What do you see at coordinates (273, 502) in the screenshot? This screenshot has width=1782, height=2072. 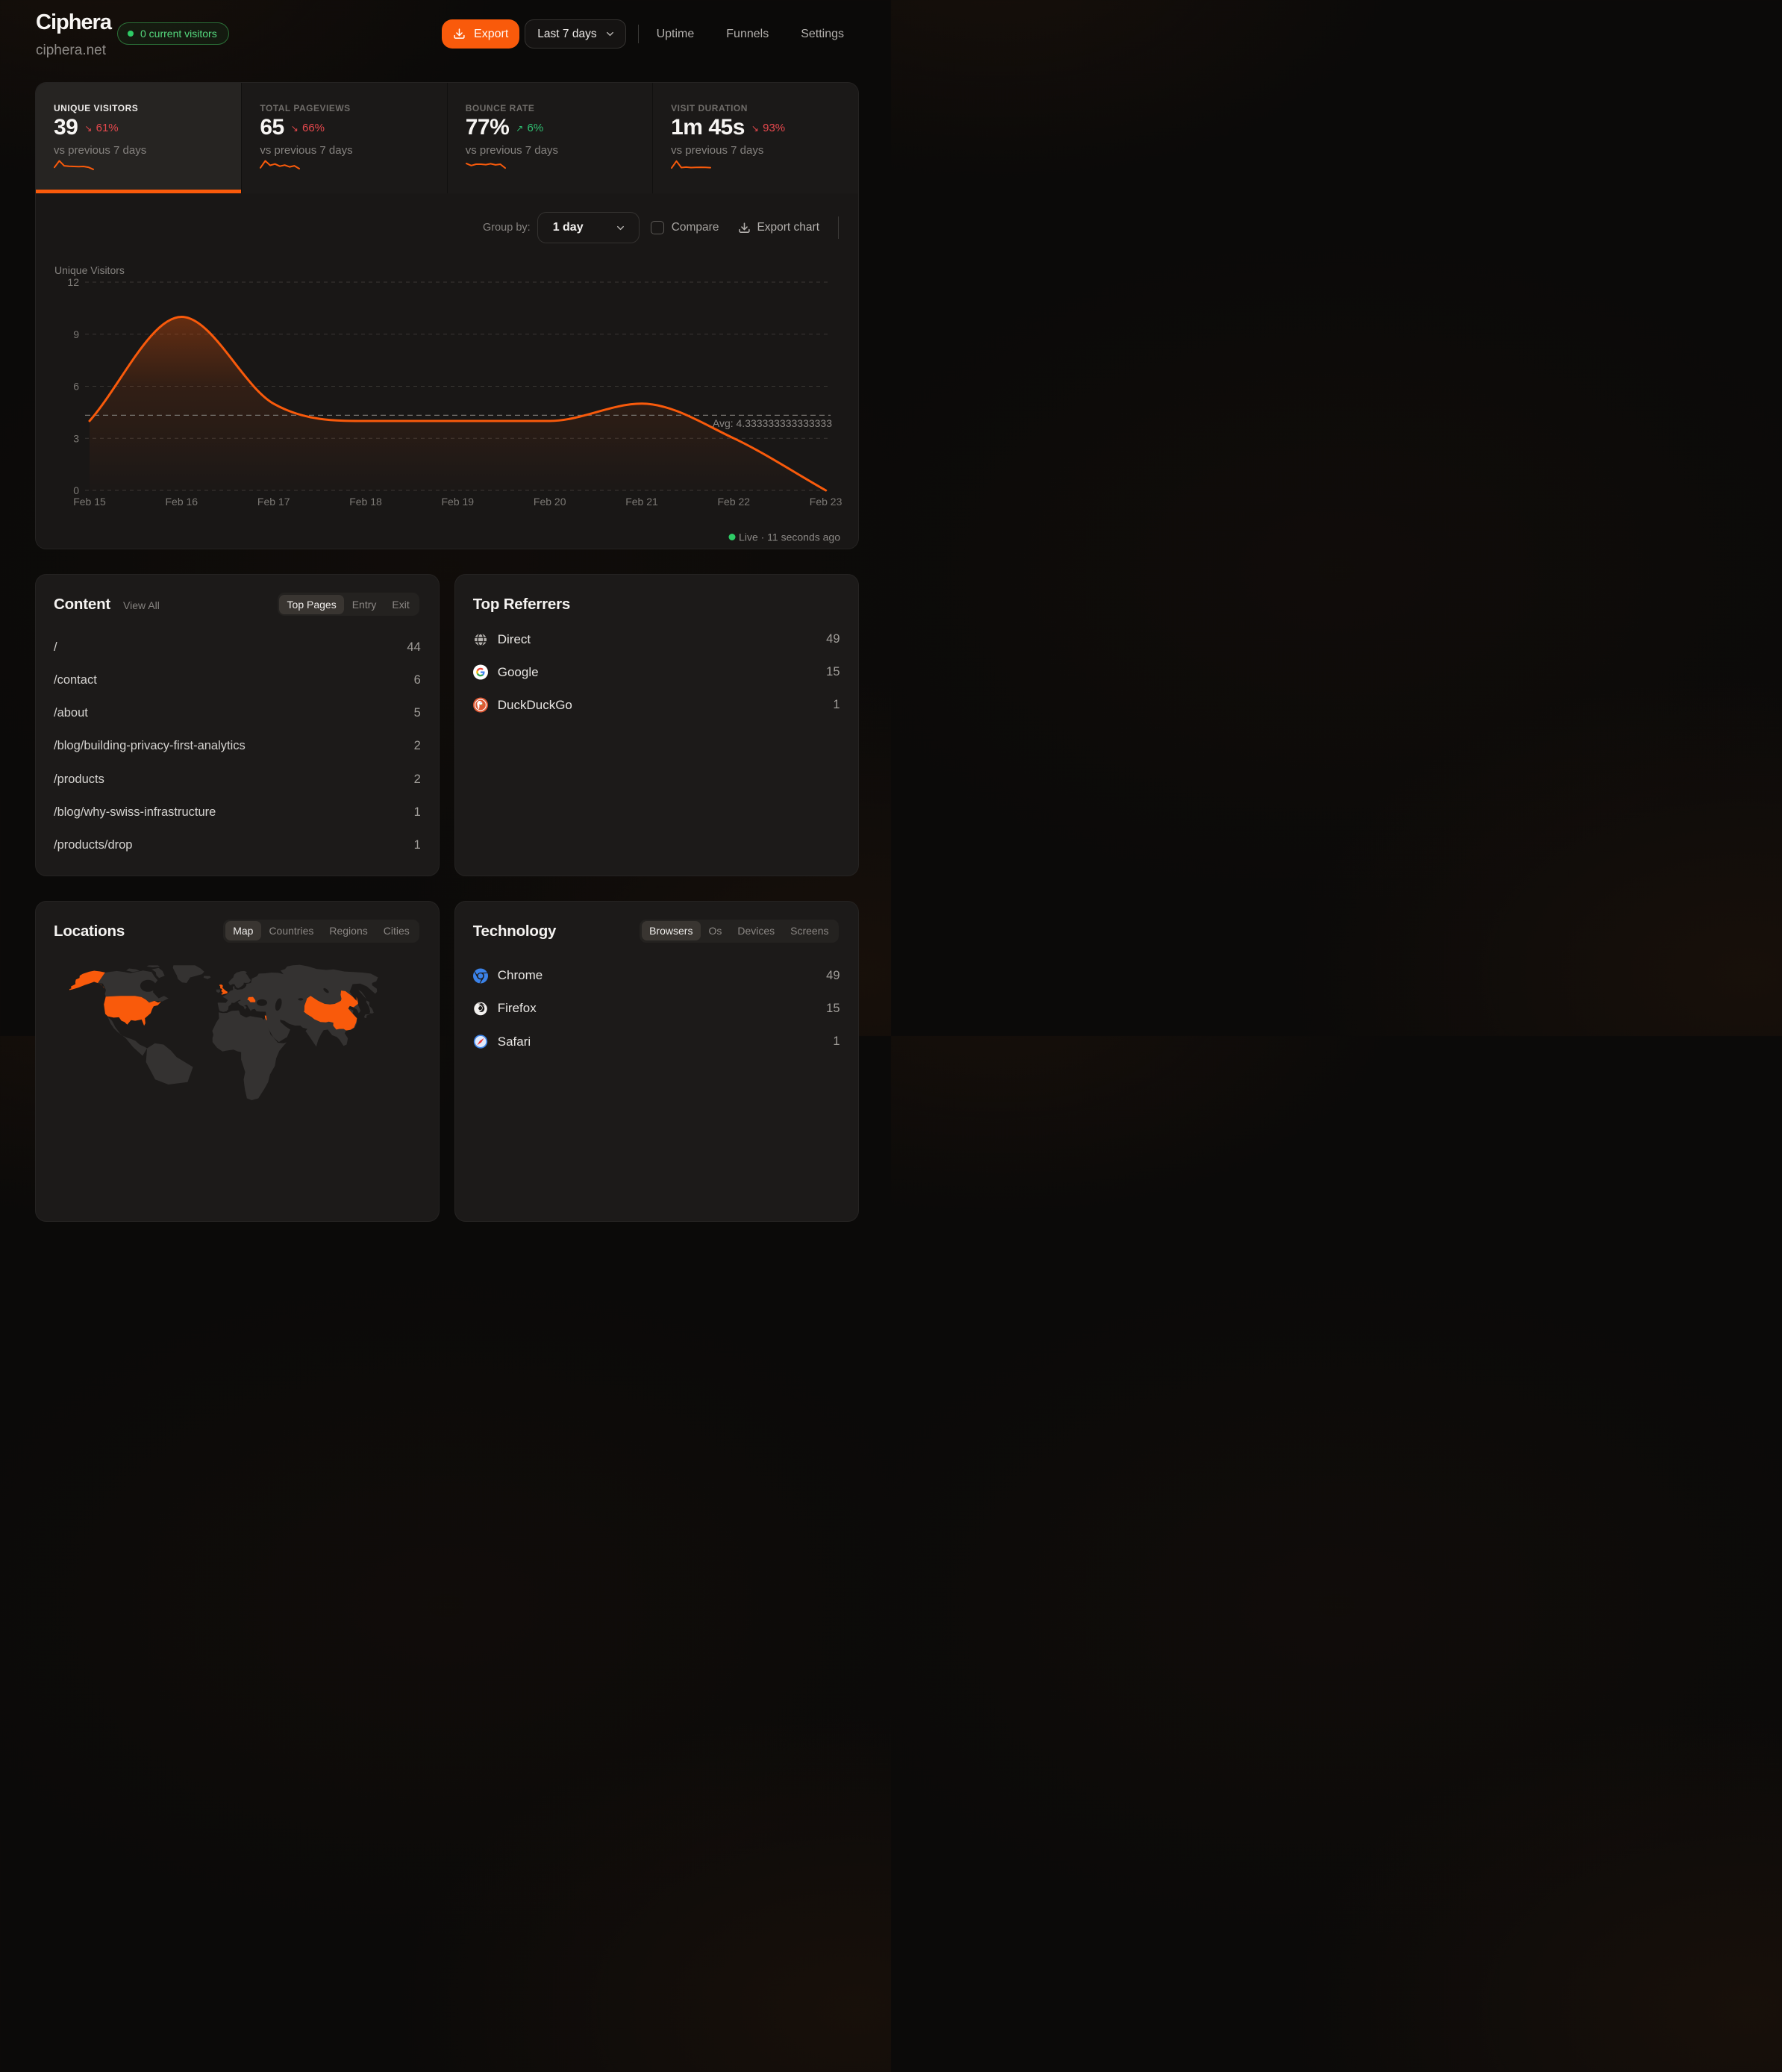 I see `svg-text: Feb 17` at bounding box center [273, 502].